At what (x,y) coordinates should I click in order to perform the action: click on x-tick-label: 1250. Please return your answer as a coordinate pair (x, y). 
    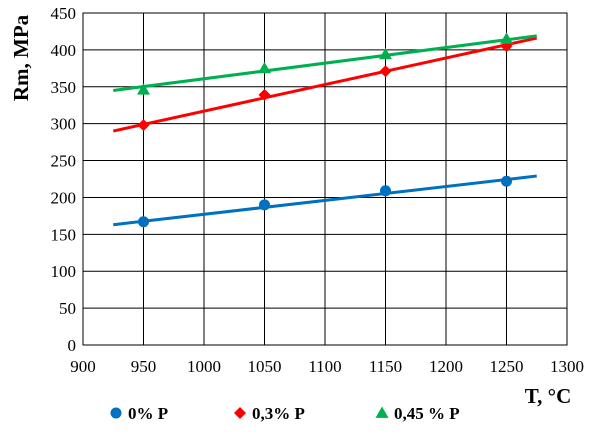
    Looking at the image, I should click on (507, 366).